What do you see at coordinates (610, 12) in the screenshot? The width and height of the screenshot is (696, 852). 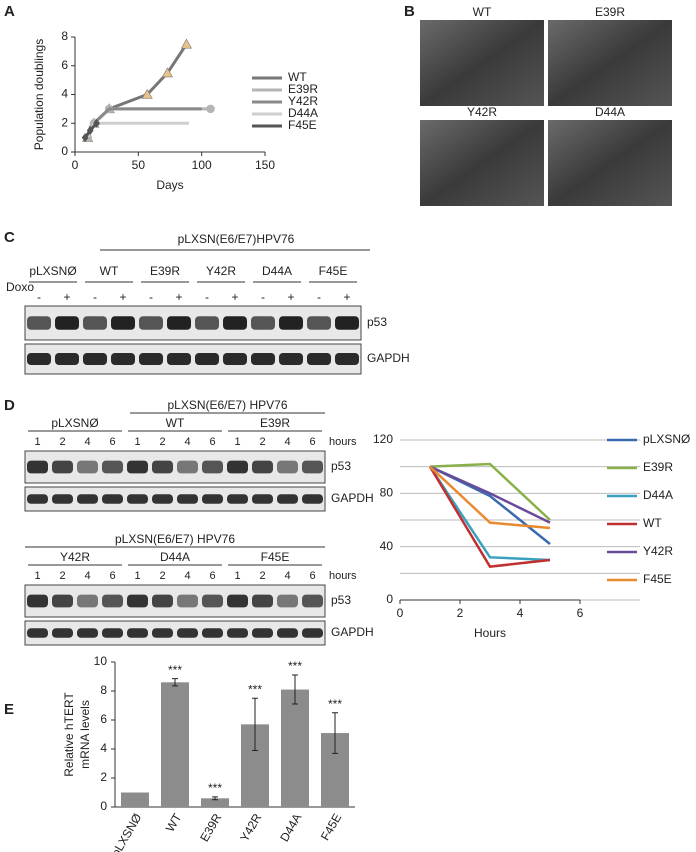 I see `micrograph-label: E39R` at bounding box center [610, 12].